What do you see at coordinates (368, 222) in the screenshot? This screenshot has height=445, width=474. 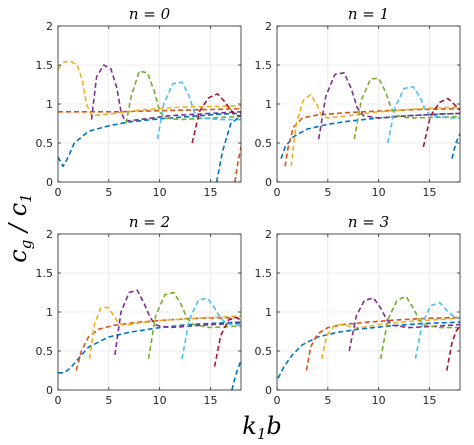 I see `subplot-title: n = 3` at bounding box center [368, 222].